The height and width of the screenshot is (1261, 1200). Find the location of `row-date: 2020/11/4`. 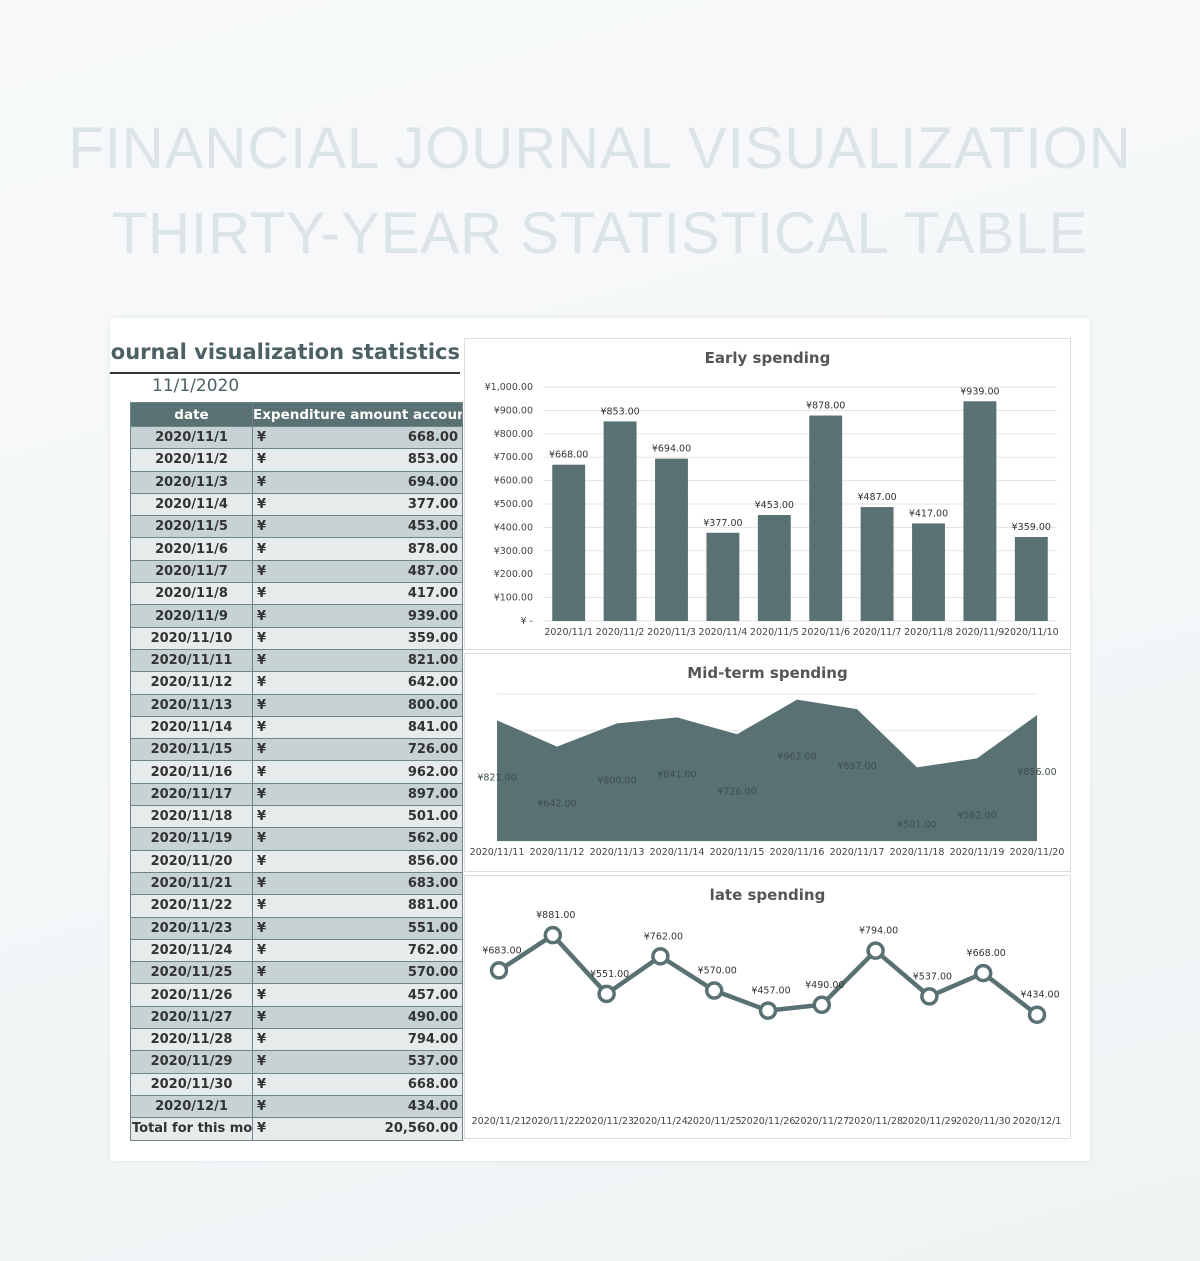

row-date: 2020/11/4 is located at coordinates (191, 504).